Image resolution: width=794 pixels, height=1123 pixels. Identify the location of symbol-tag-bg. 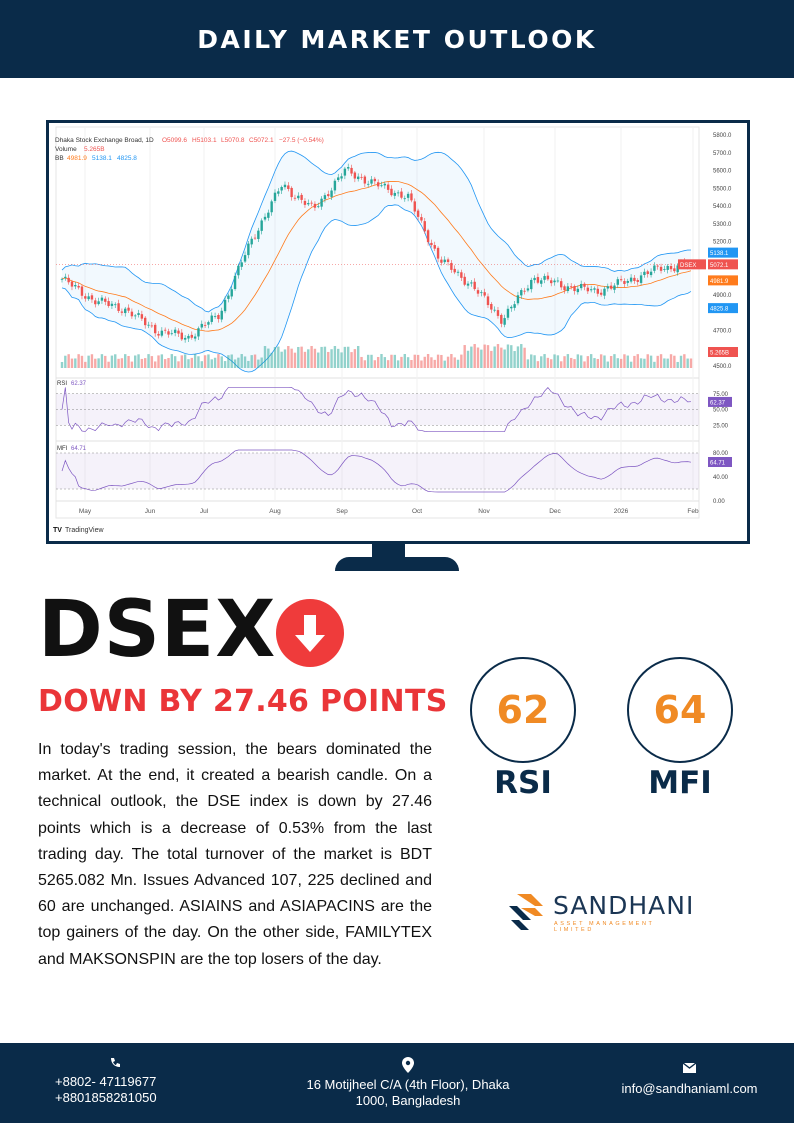
(692, 264).